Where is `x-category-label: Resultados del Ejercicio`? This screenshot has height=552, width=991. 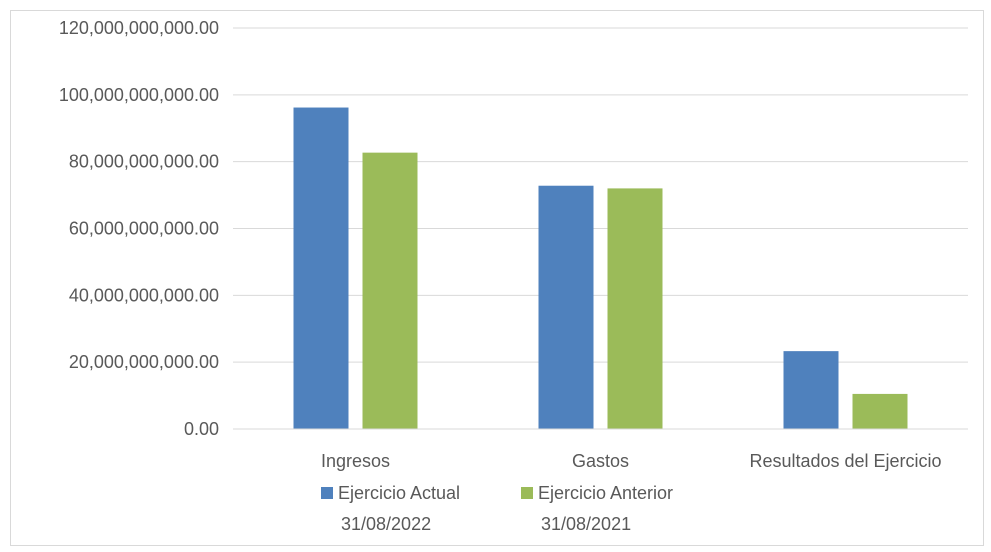
x-category-label: Resultados del Ejercicio is located at coordinates (845, 461).